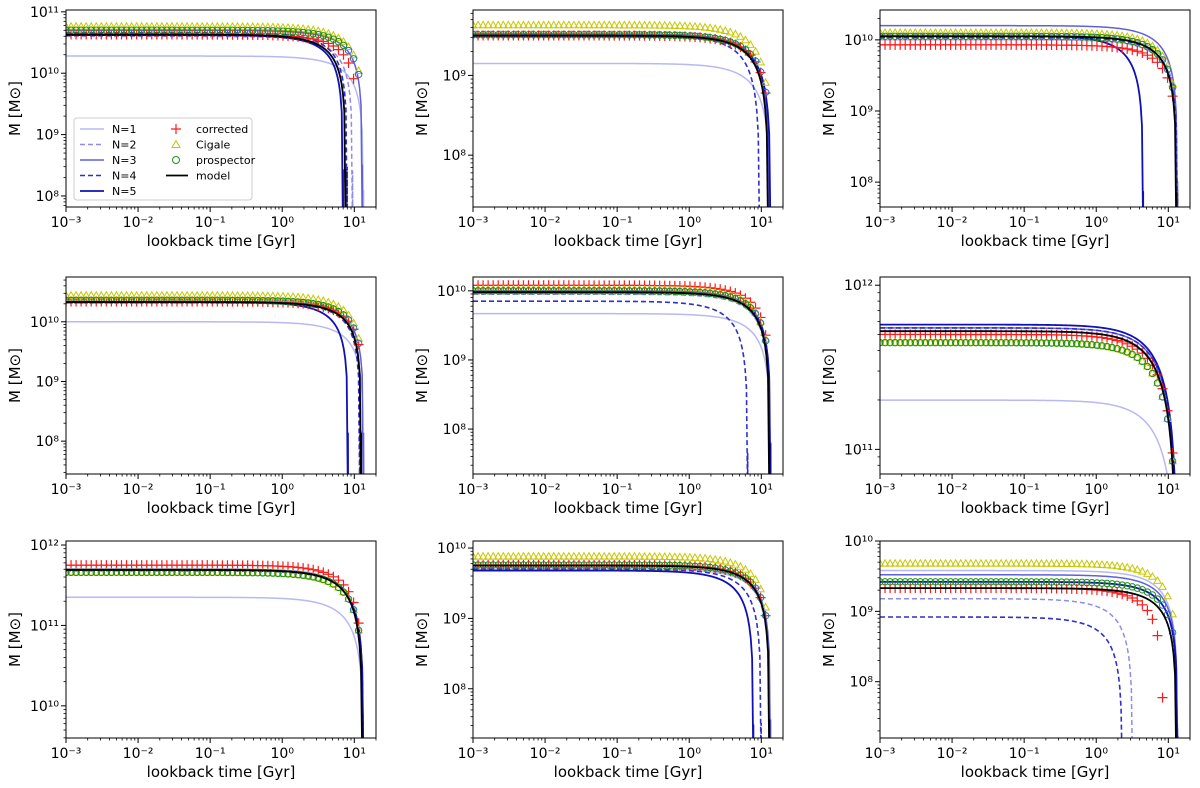 This screenshot has height=788, width=1200. What do you see at coordinates (628, 772) in the screenshot?
I see `panel-8-x-axis-label: lookback time [Gyr]` at bounding box center [628, 772].